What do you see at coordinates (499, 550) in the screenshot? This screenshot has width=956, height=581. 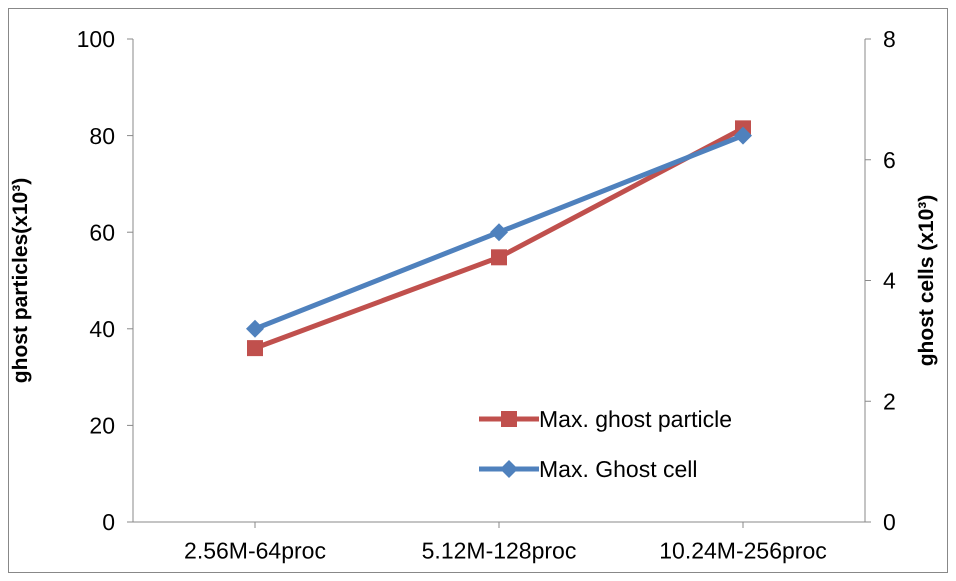 I see `x-tick-label: 5.12M-128proc` at bounding box center [499, 550].